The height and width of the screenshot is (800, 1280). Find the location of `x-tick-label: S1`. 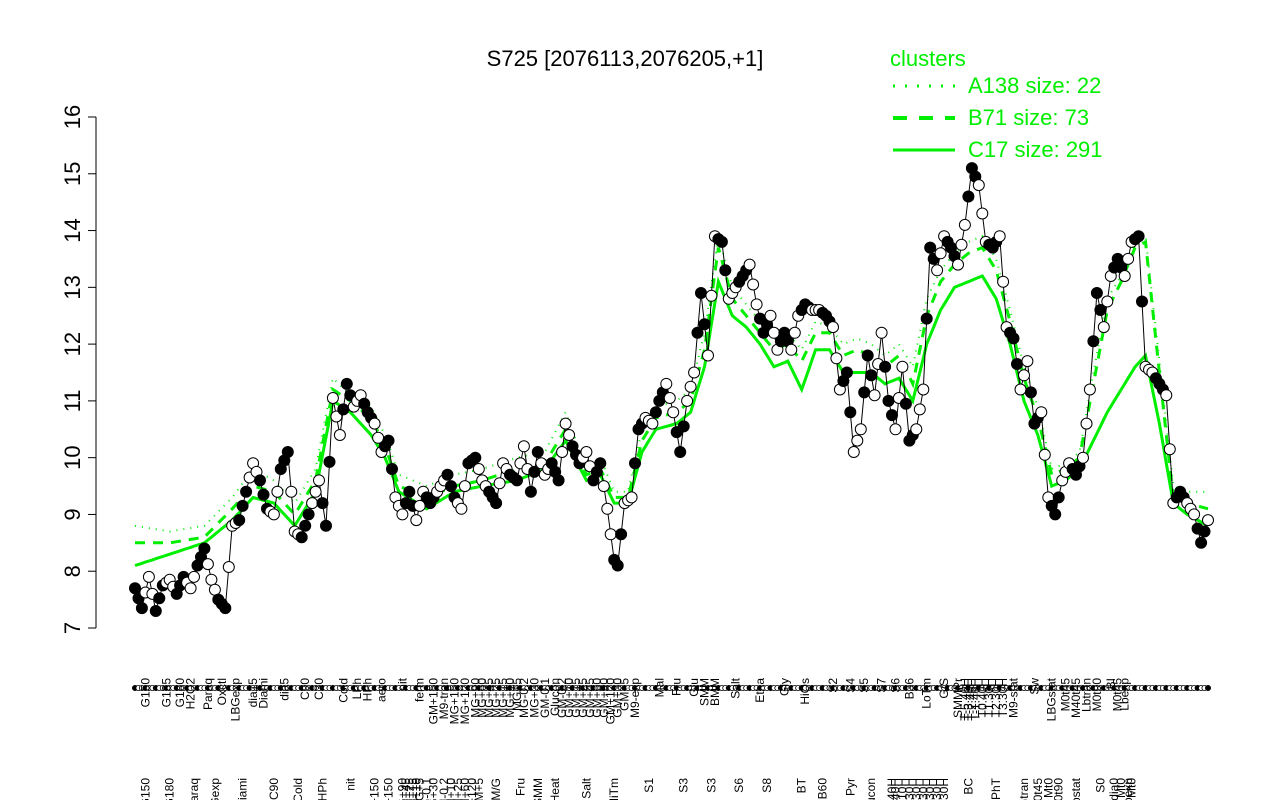

x-tick-label: S1 is located at coordinates (649, 785).